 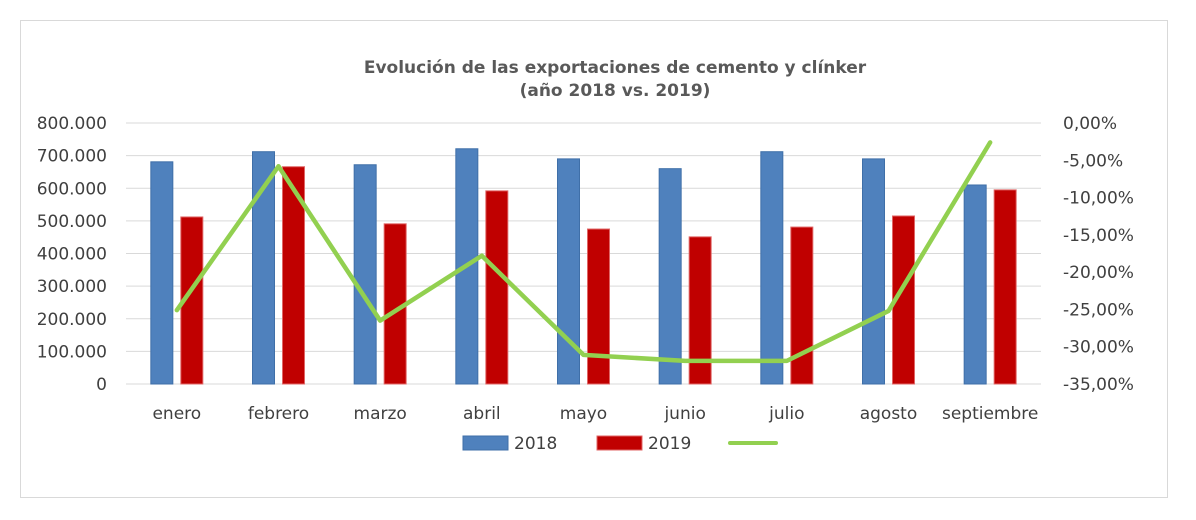 What do you see at coordinates (786, 414) in the screenshot?
I see `category-label: julio` at bounding box center [786, 414].